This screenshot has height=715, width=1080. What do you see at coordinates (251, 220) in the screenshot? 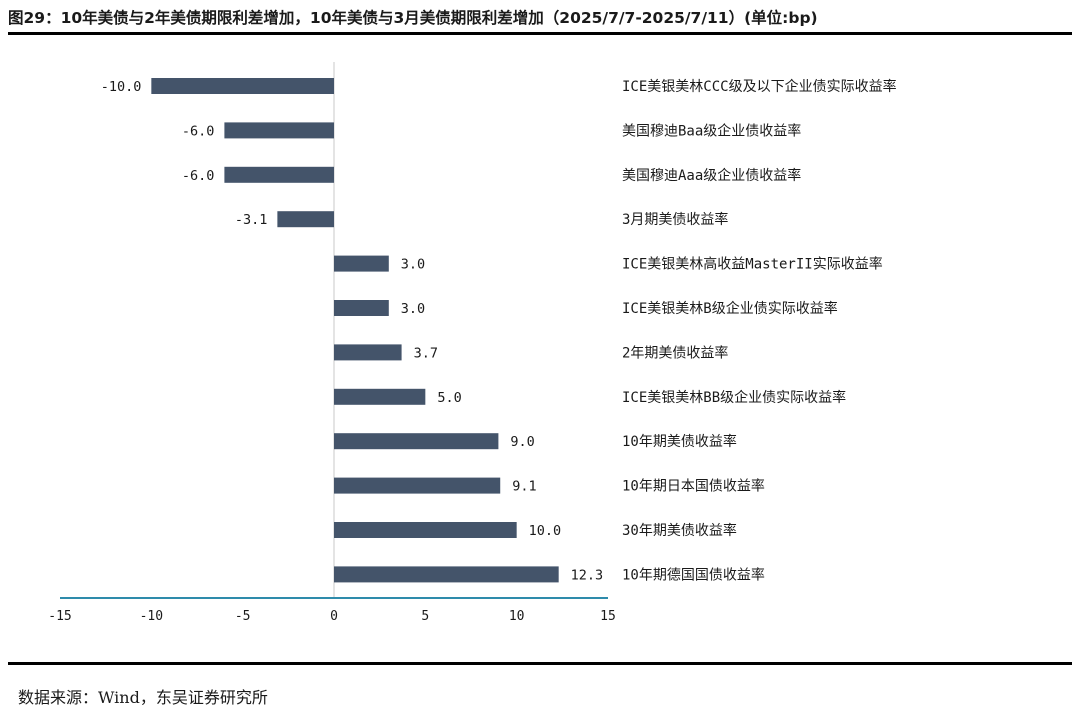
I see `value-label: -3.1` at bounding box center [251, 220].